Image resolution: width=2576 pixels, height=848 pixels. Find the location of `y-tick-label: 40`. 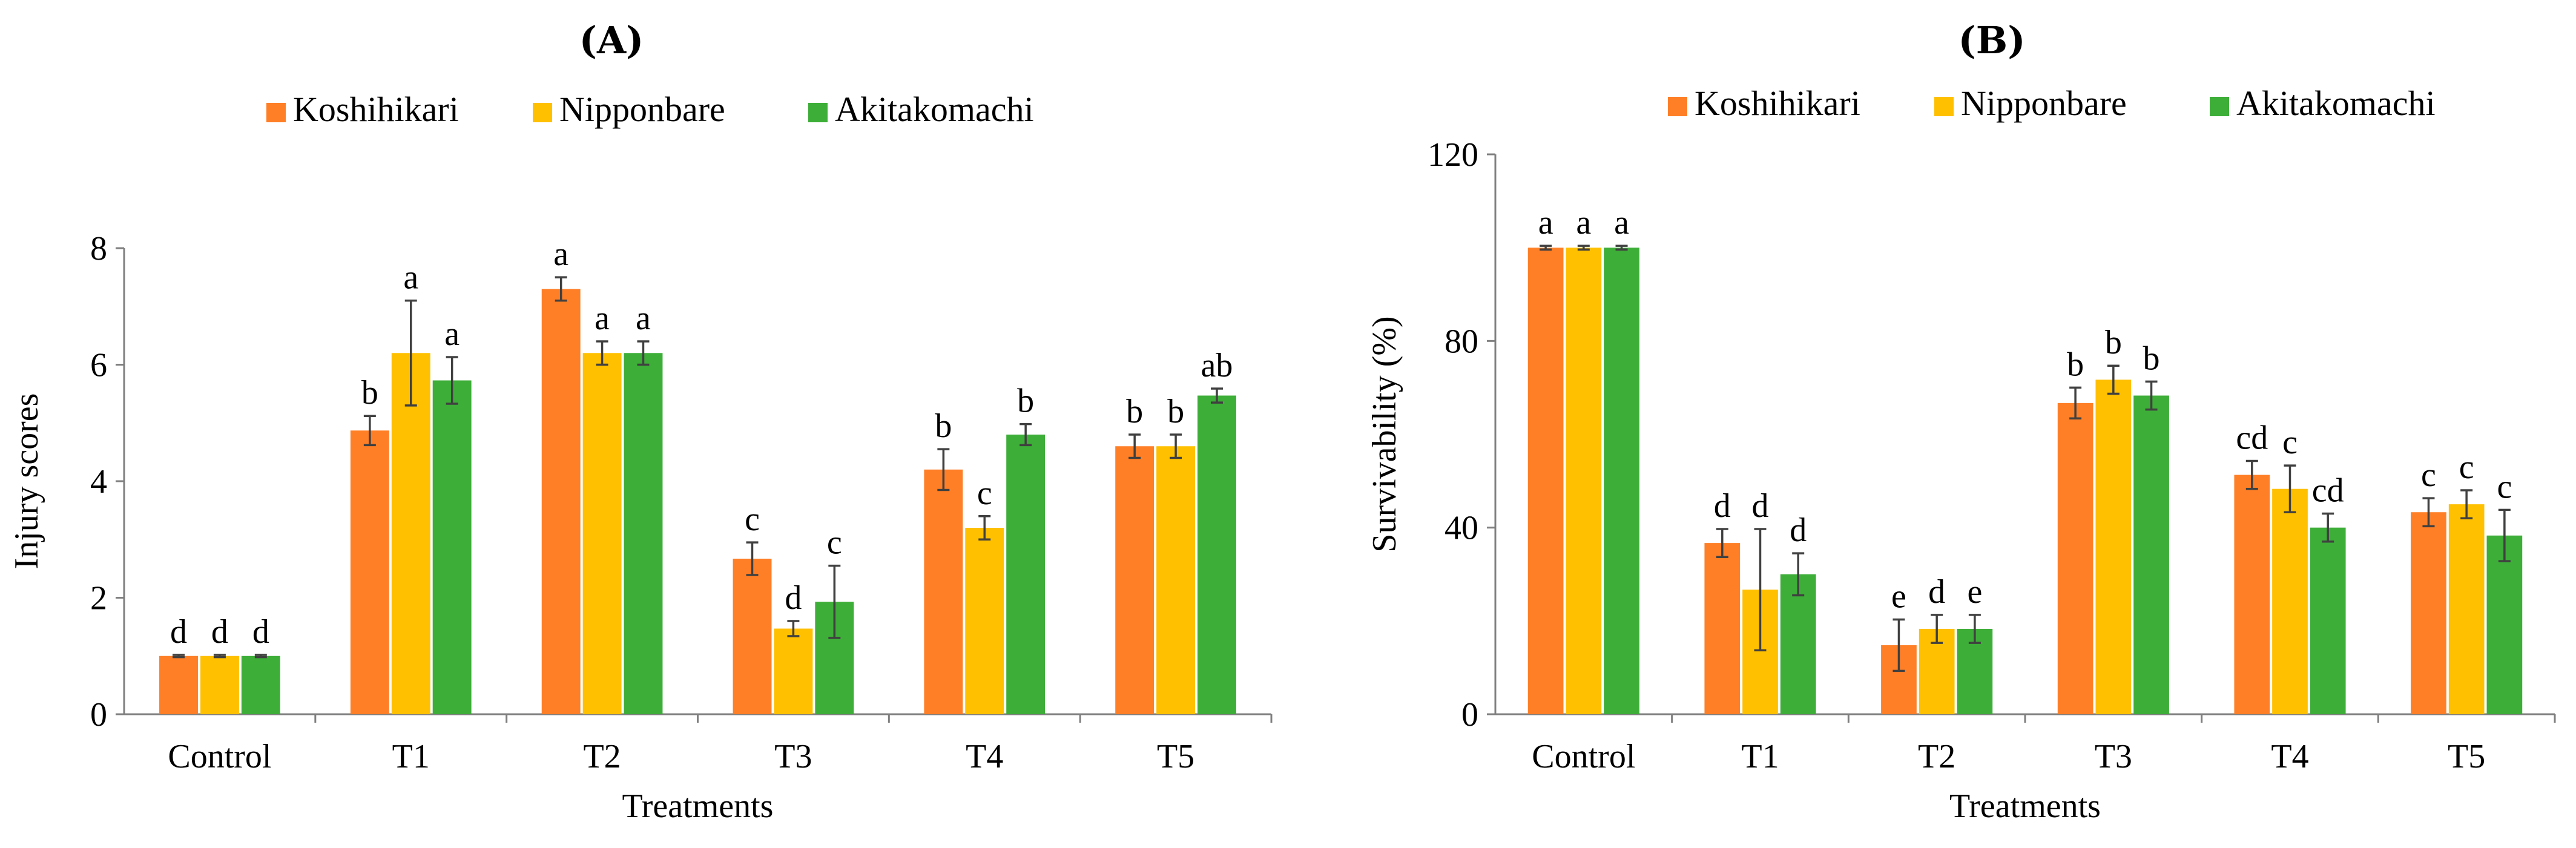

y-tick-label: 40 is located at coordinates (1461, 528).